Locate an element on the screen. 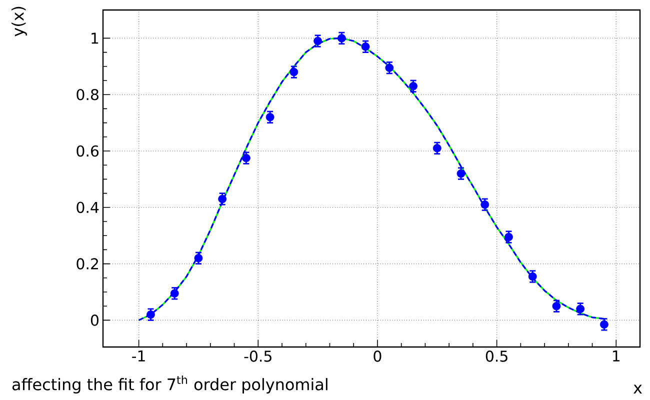 The height and width of the screenshot is (400, 650). x-axis-title: x is located at coordinates (638, 389).